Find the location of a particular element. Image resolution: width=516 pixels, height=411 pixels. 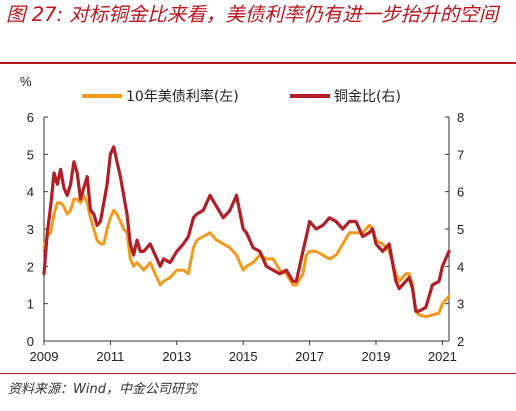

x-tick-label: 2019 is located at coordinates (376, 356).